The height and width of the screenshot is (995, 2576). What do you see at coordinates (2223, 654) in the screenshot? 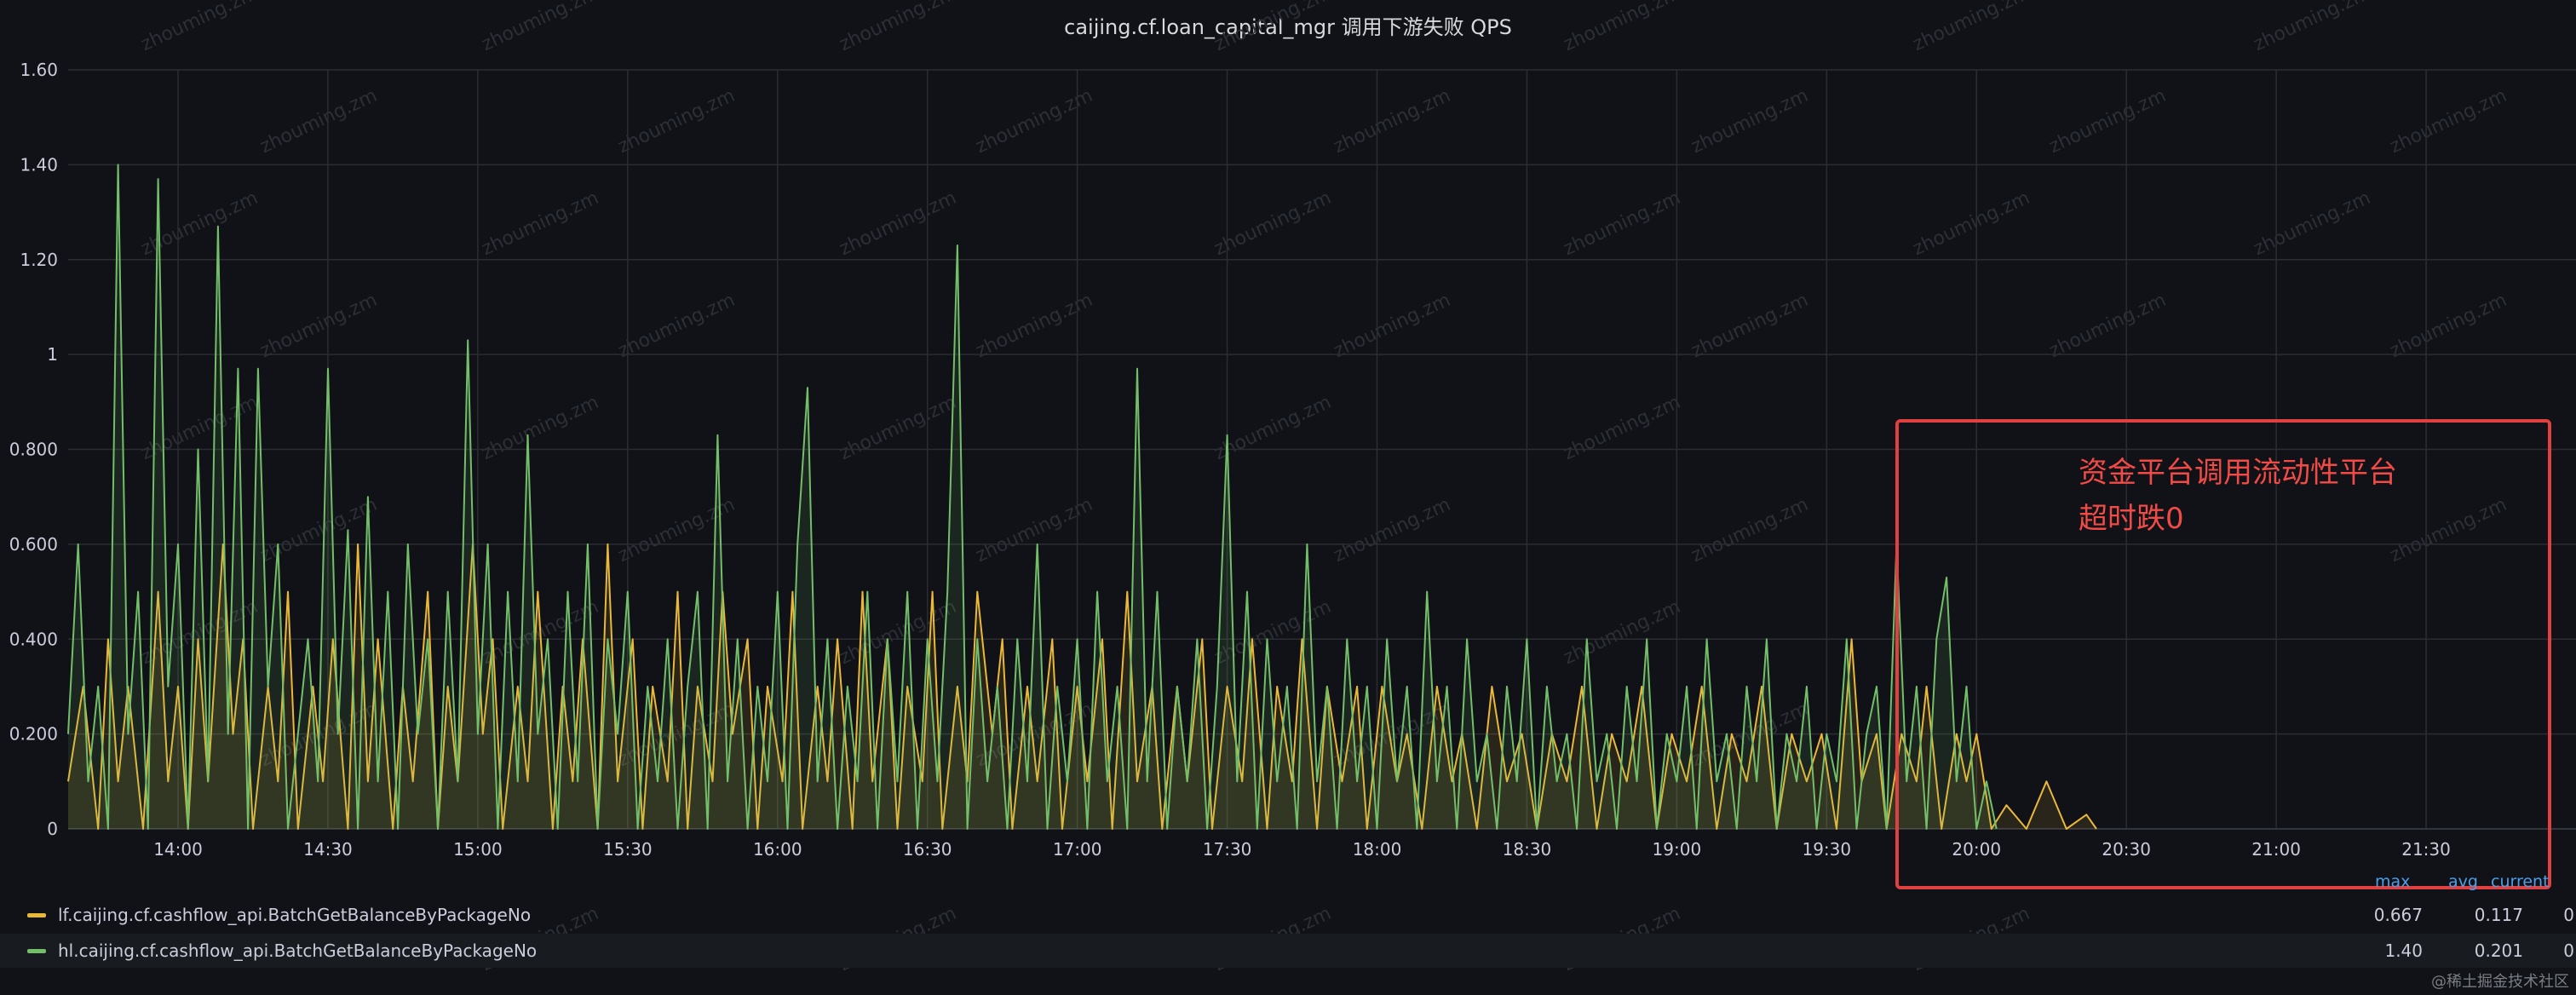
I see `annotation-box` at bounding box center [2223, 654].